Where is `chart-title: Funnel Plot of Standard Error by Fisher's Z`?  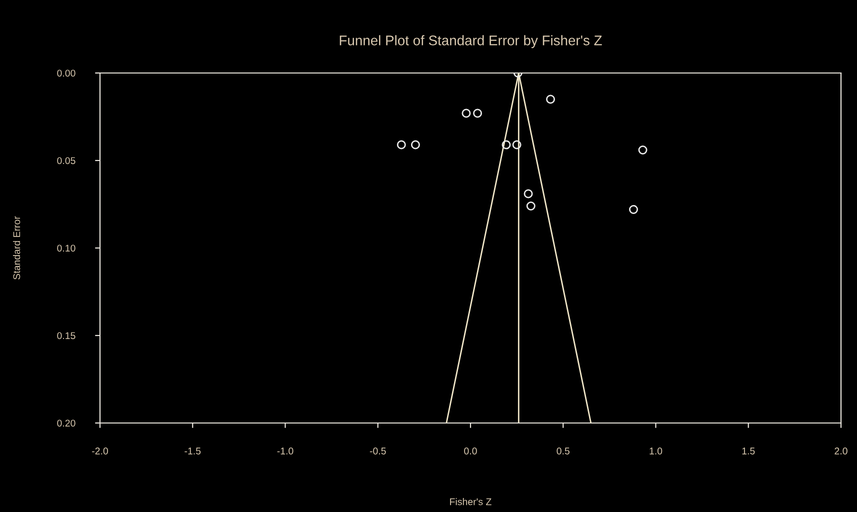
chart-title: Funnel Plot of Standard Error by Fisher's Z is located at coordinates (471, 41).